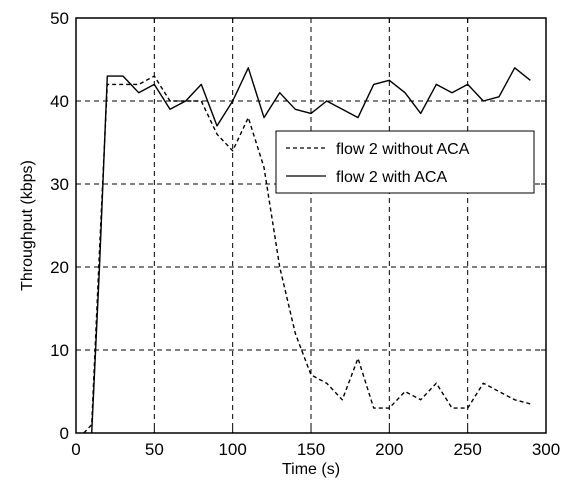 The width and height of the screenshot is (569, 485). Describe the element at coordinates (59, 101) in the screenshot. I see `y-tick-label: 40` at that location.